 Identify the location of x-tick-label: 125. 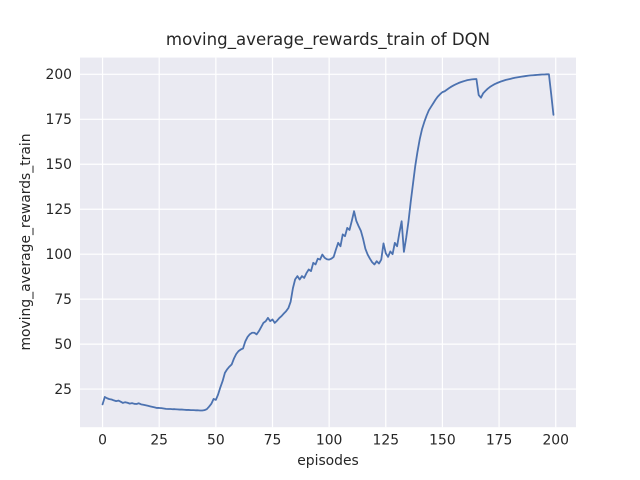
(386, 441).